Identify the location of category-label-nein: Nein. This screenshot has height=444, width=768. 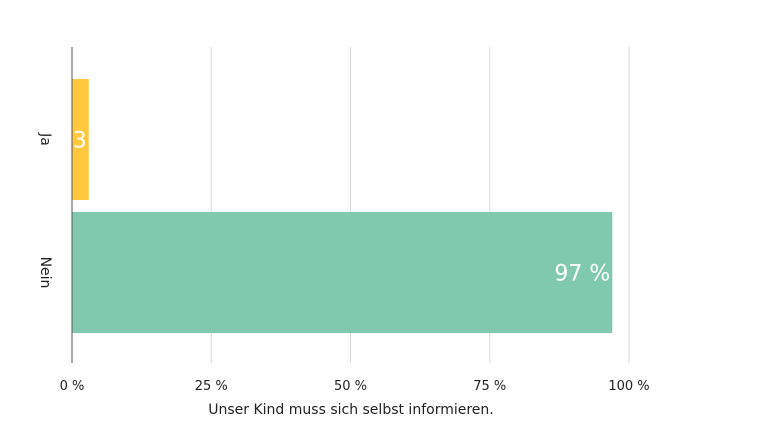
(45, 273).